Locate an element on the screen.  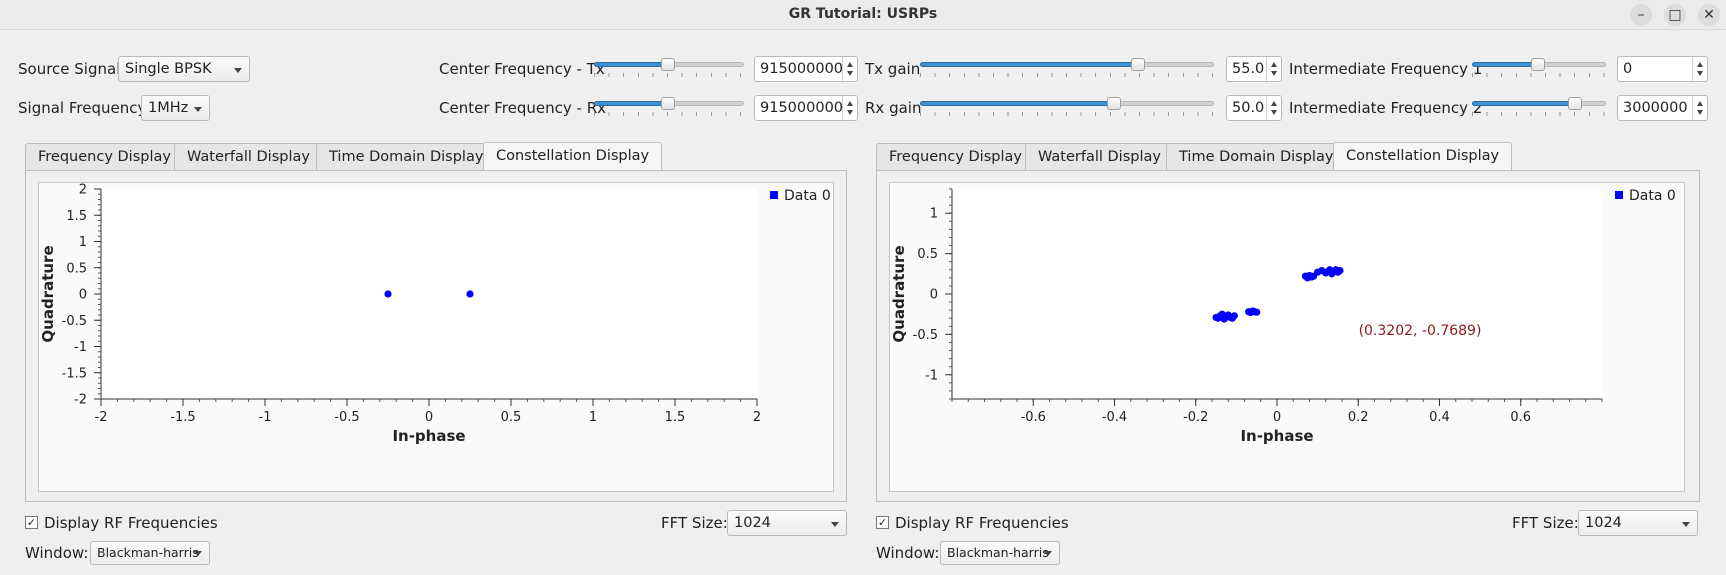
x-tick-label: -1 is located at coordinates (265, 417).